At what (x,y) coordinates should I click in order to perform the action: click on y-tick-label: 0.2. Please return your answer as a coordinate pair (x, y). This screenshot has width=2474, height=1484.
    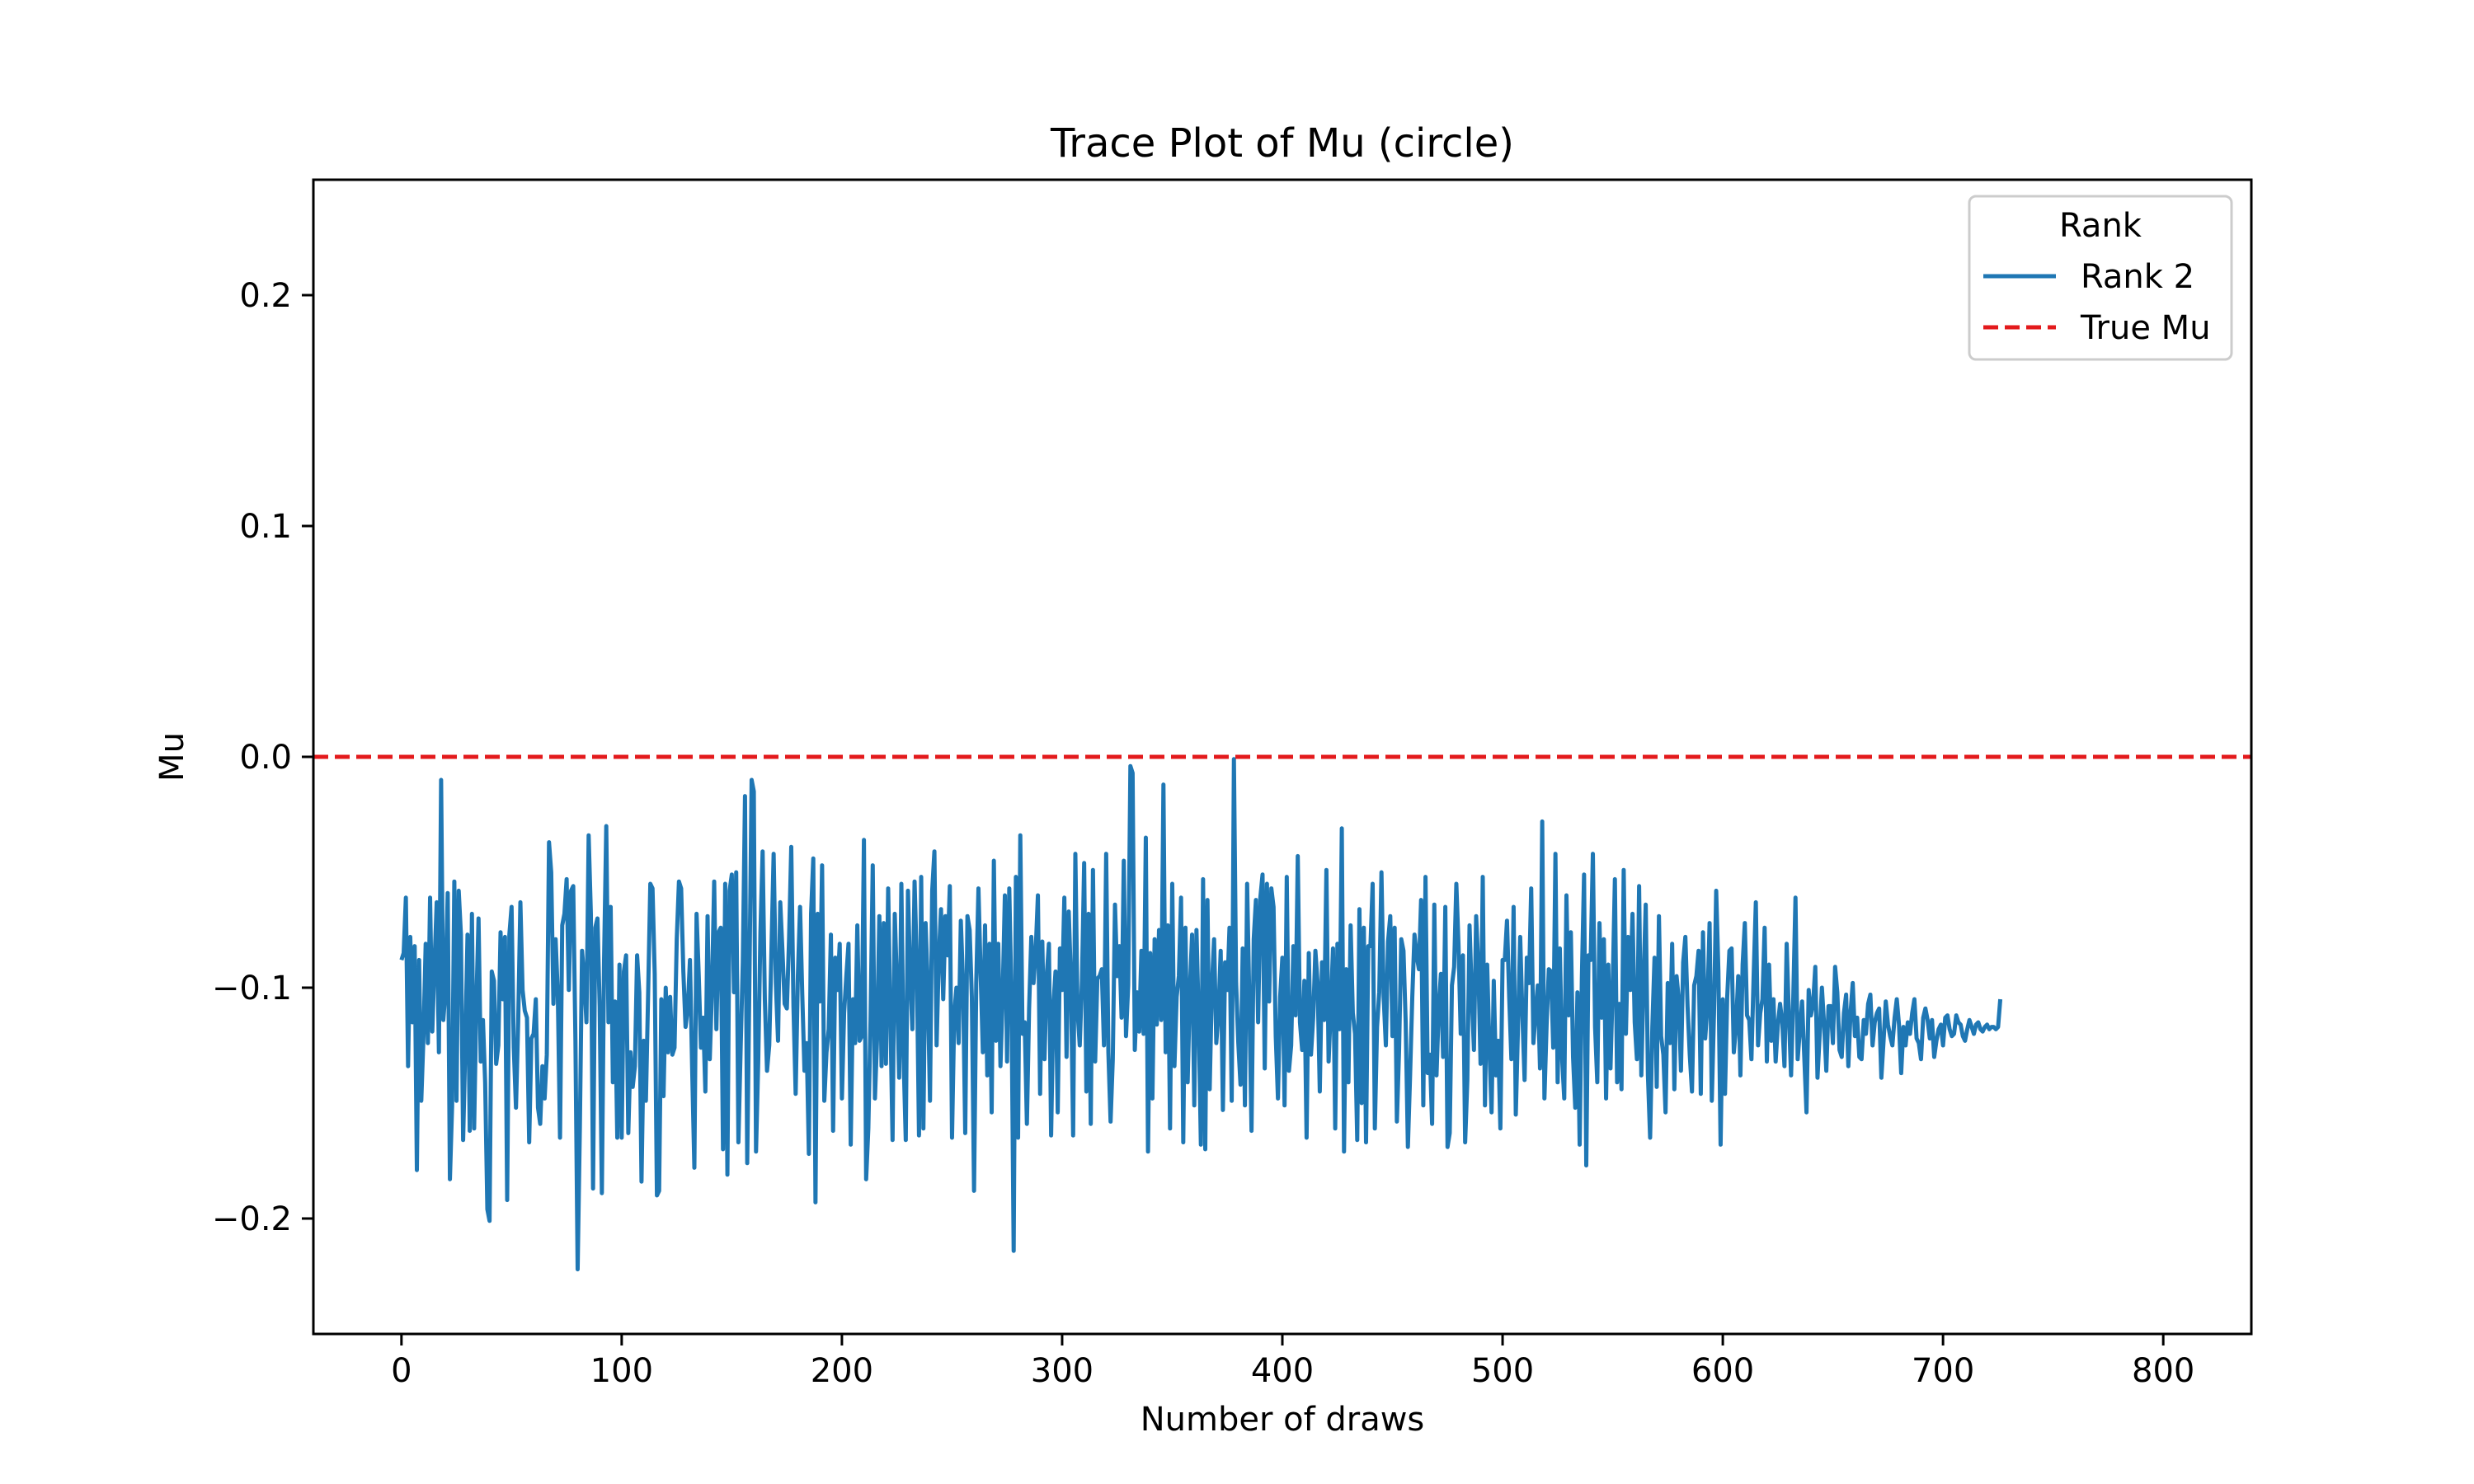
    Looking at the image, I should click on (265, 296).